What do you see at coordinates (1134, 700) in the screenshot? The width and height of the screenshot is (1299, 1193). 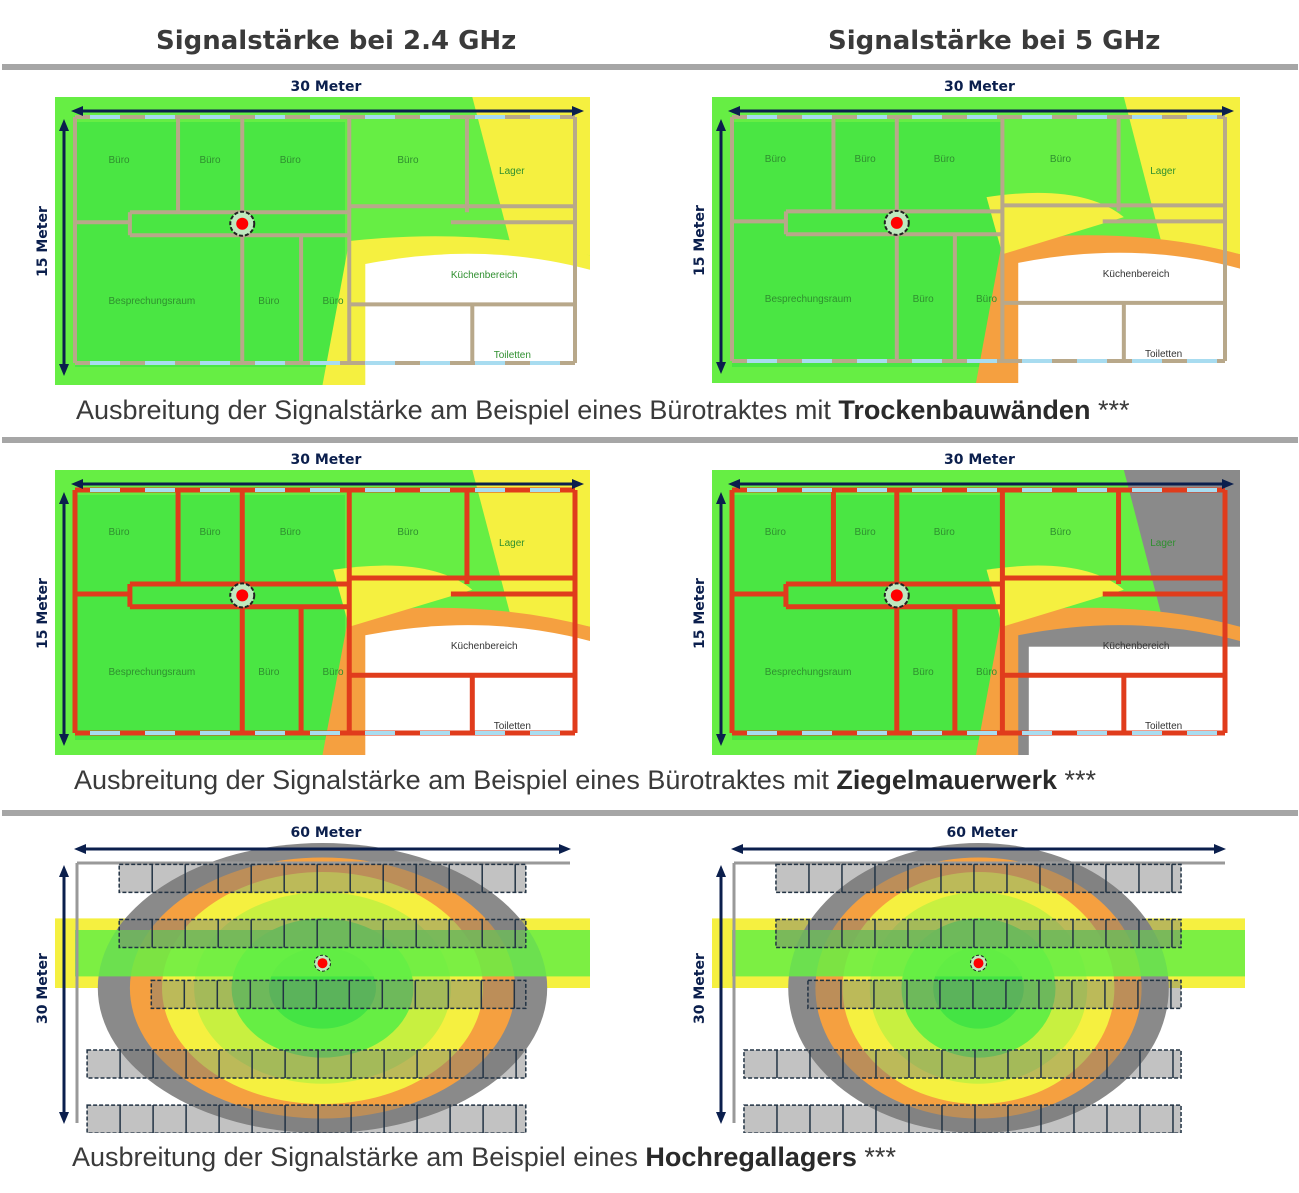 I see `uncovered-area` at bounding box center [1134, 700].